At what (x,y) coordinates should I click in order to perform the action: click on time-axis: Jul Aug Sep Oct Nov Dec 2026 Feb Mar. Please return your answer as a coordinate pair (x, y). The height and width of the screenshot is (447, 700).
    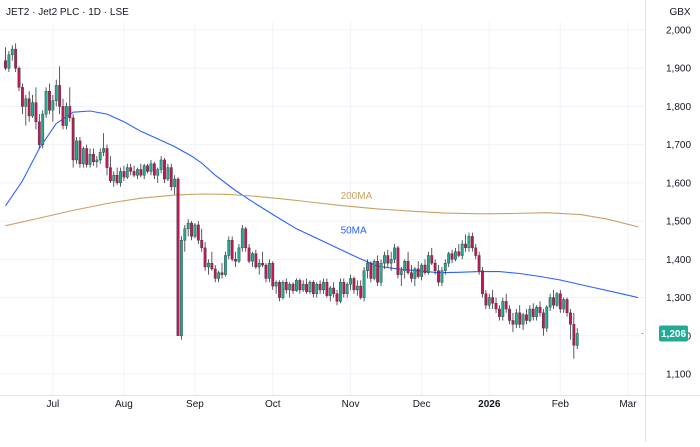
    Looking at the image, I should click on (341, 404).